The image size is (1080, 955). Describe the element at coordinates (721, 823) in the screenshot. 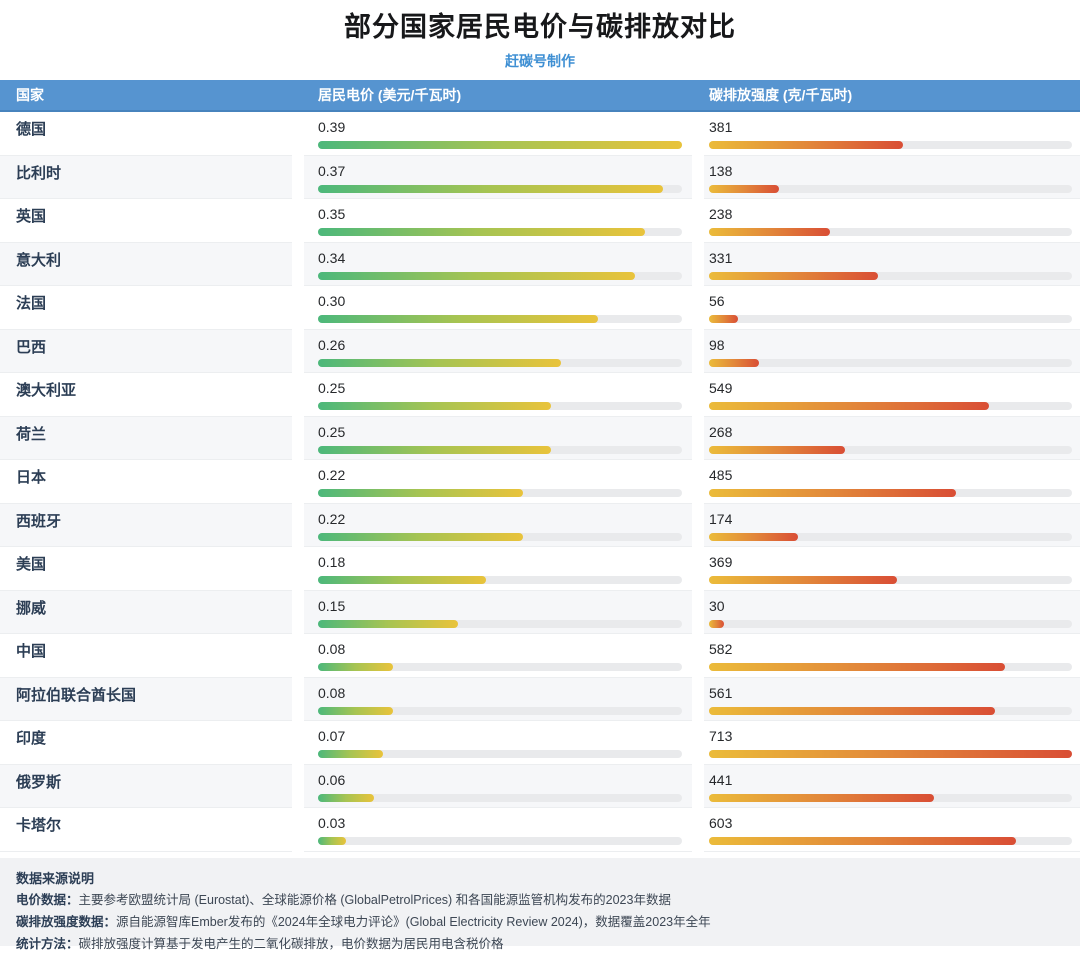

I see `carbon-value: 603` at that location.